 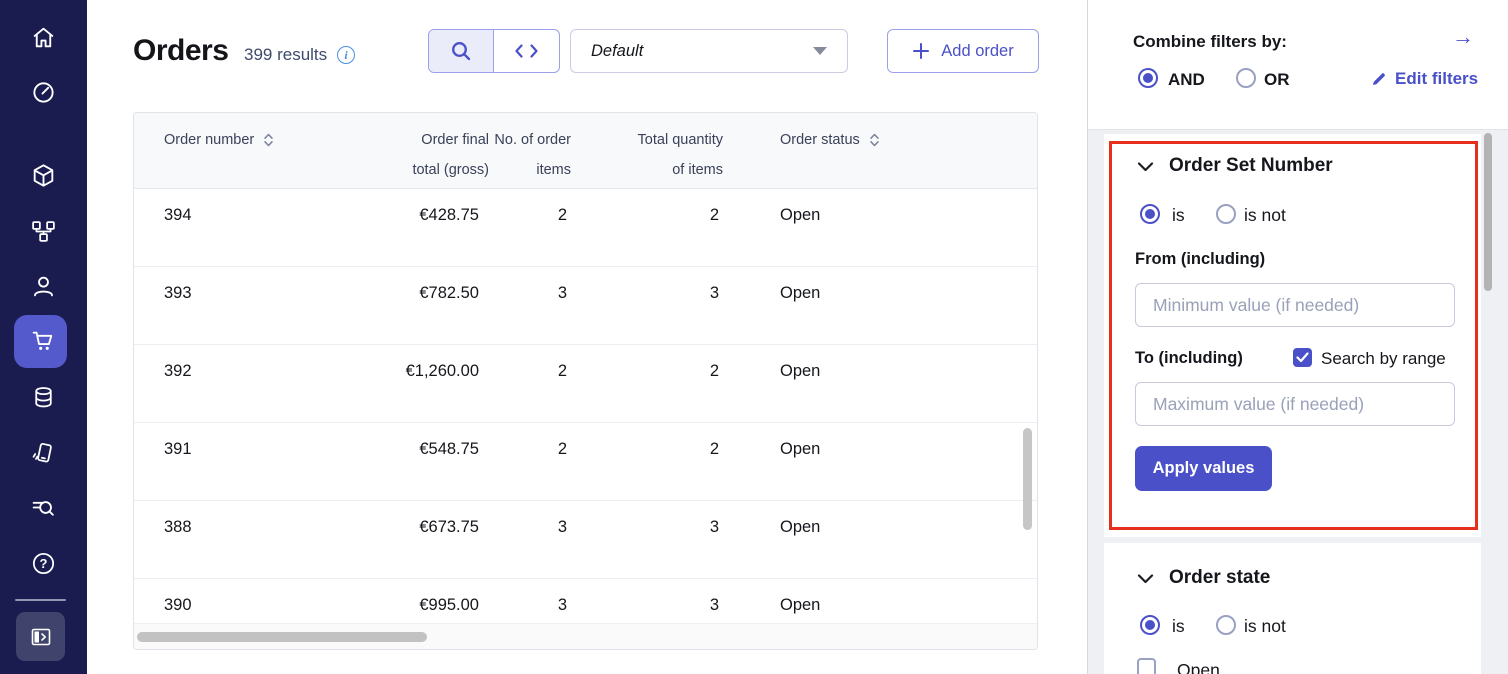 What do you see at coordinates (585, 540) in the screenshot?
I see `table-row: 388 €673.75 3 3 Open` at bounding box center [585, 540].